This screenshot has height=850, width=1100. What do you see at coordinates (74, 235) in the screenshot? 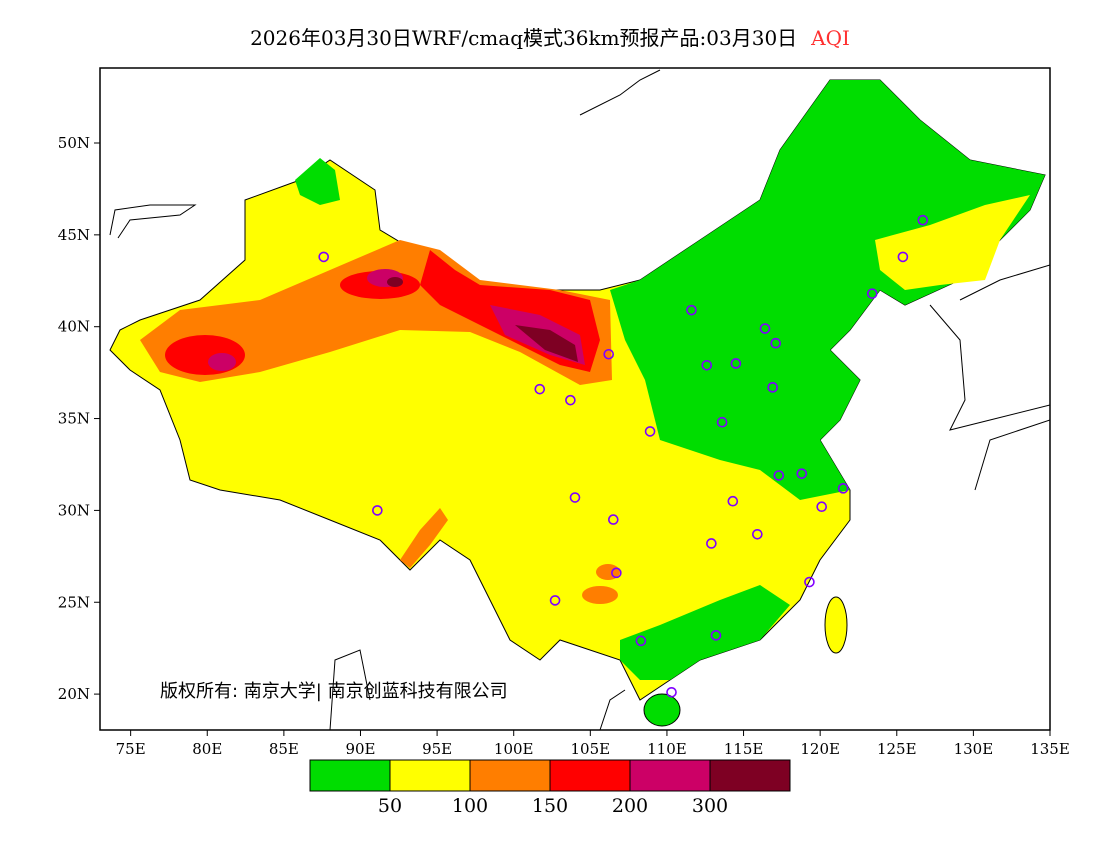
I see `y-tick-label: 45N` at bounding box center [74, 235].